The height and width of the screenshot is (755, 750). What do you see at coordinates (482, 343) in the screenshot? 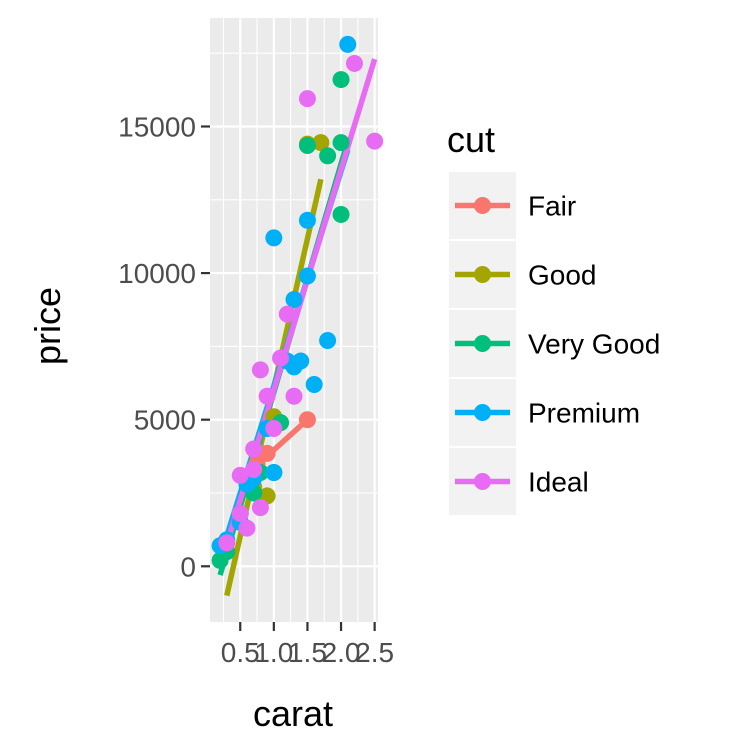
I see `legend-point-very-good` at bounding box center [482, 343].